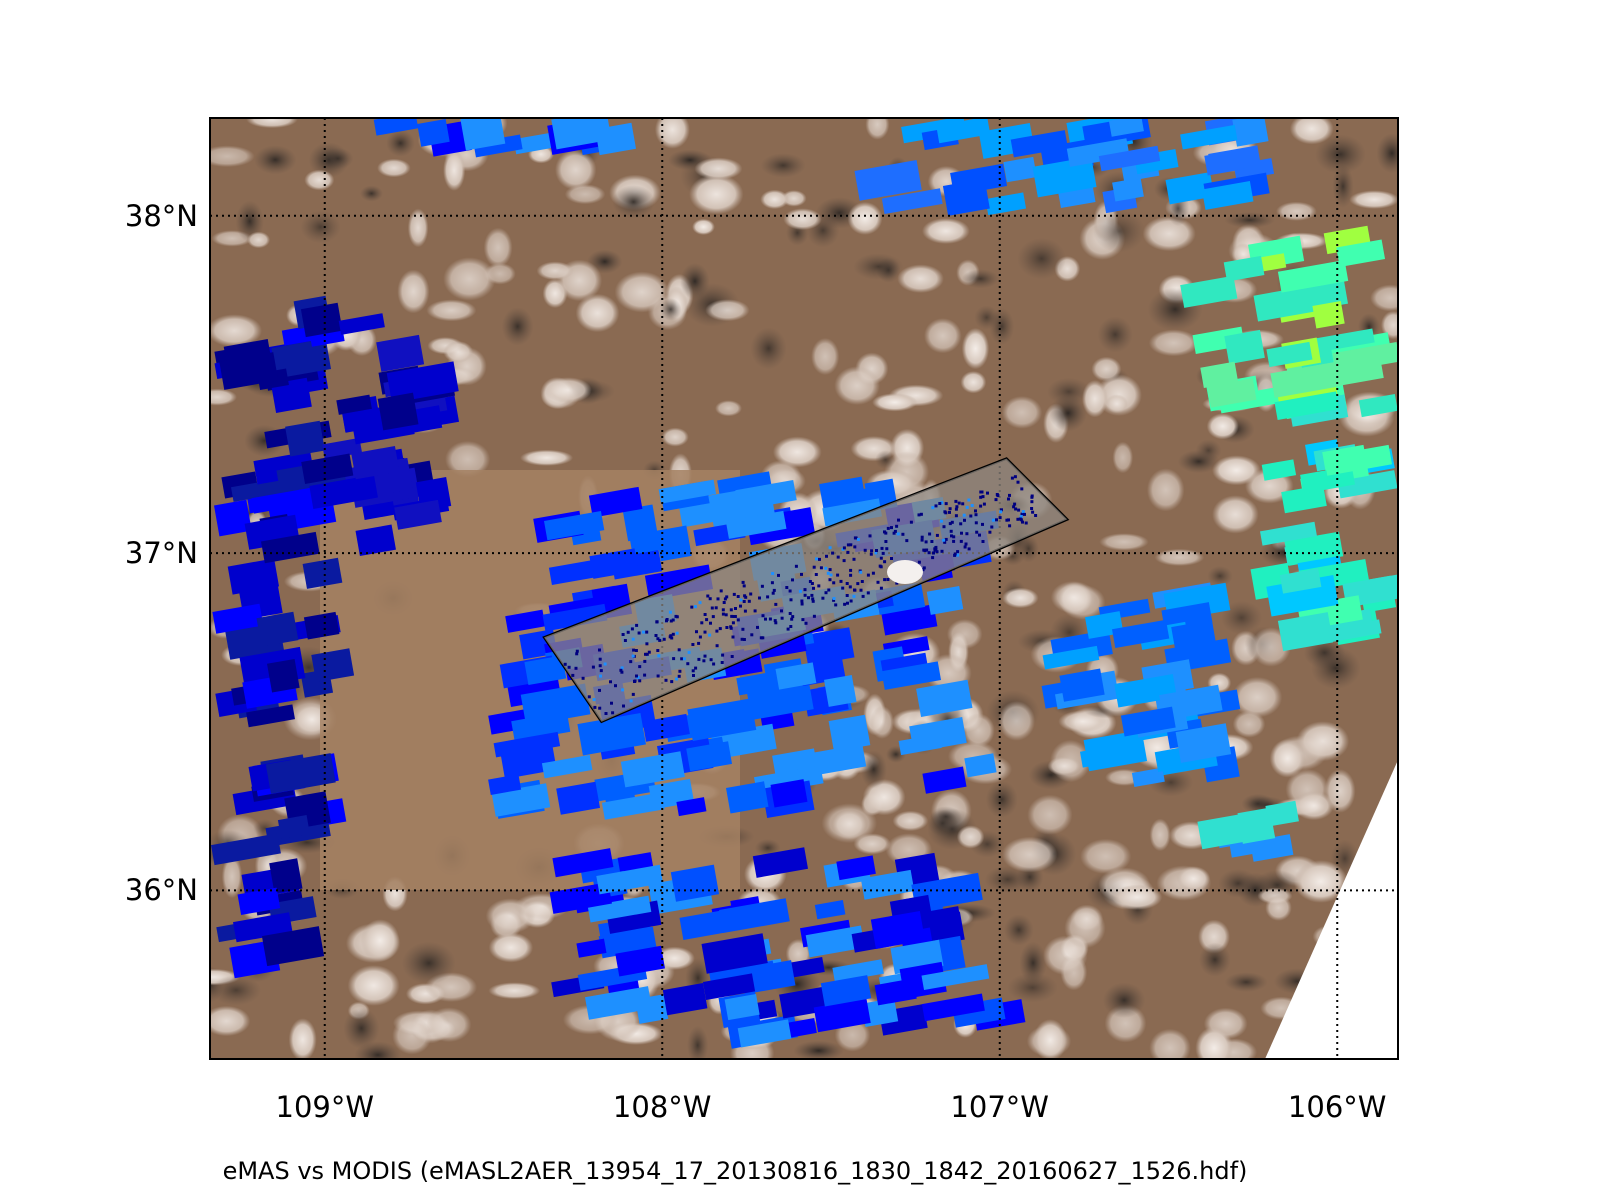  What do you see at coordinates (1331, 909) in the screenshot?
I see `swath-edge-white-corner` at bounding box center [1331, 909].